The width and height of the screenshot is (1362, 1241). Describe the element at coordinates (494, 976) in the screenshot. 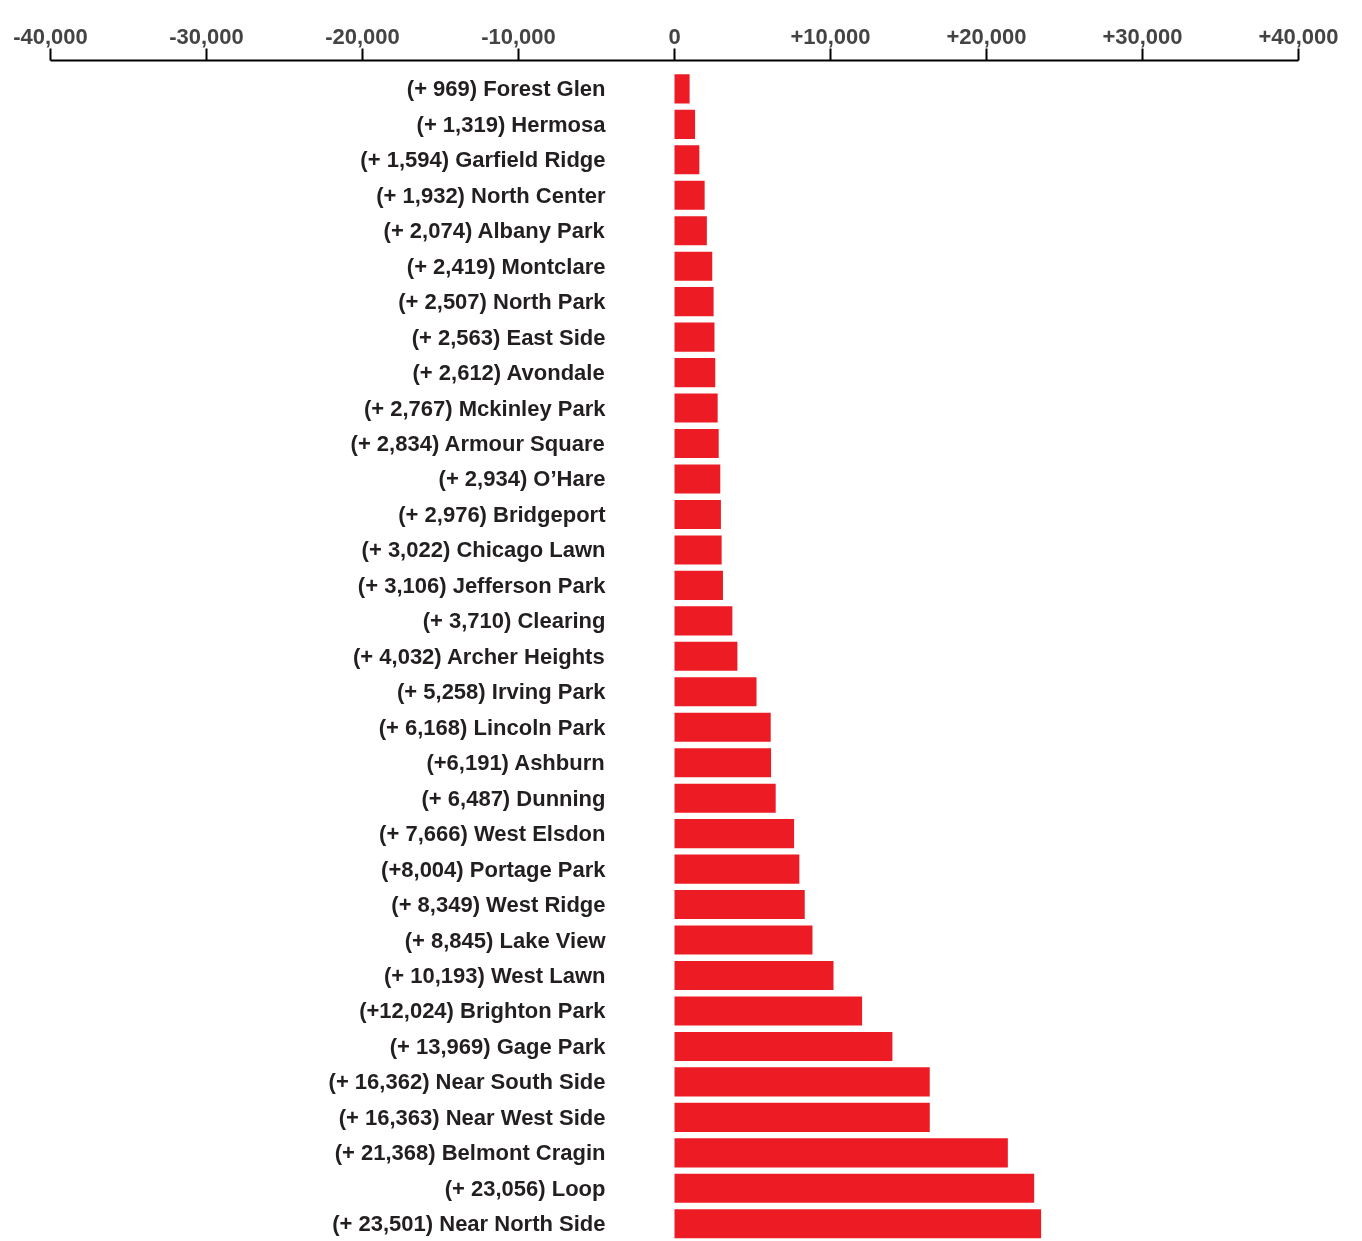

I see `y-tick-label: (+ 10,193) West Lawn` at that location.